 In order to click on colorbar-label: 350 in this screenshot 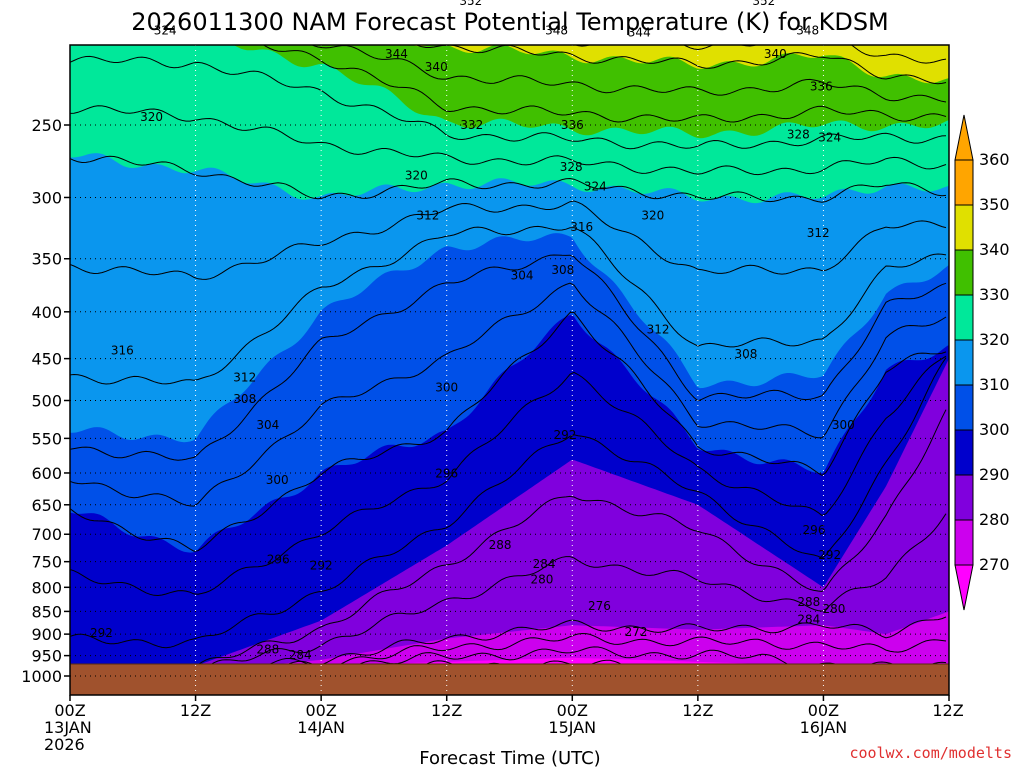, I will do `click(994, 204)`.